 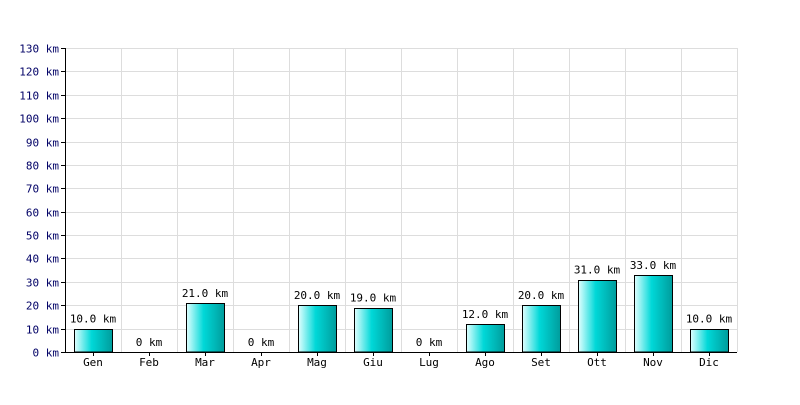 I want to click on x-tick-label: Ago, so click(x=485, y=362).